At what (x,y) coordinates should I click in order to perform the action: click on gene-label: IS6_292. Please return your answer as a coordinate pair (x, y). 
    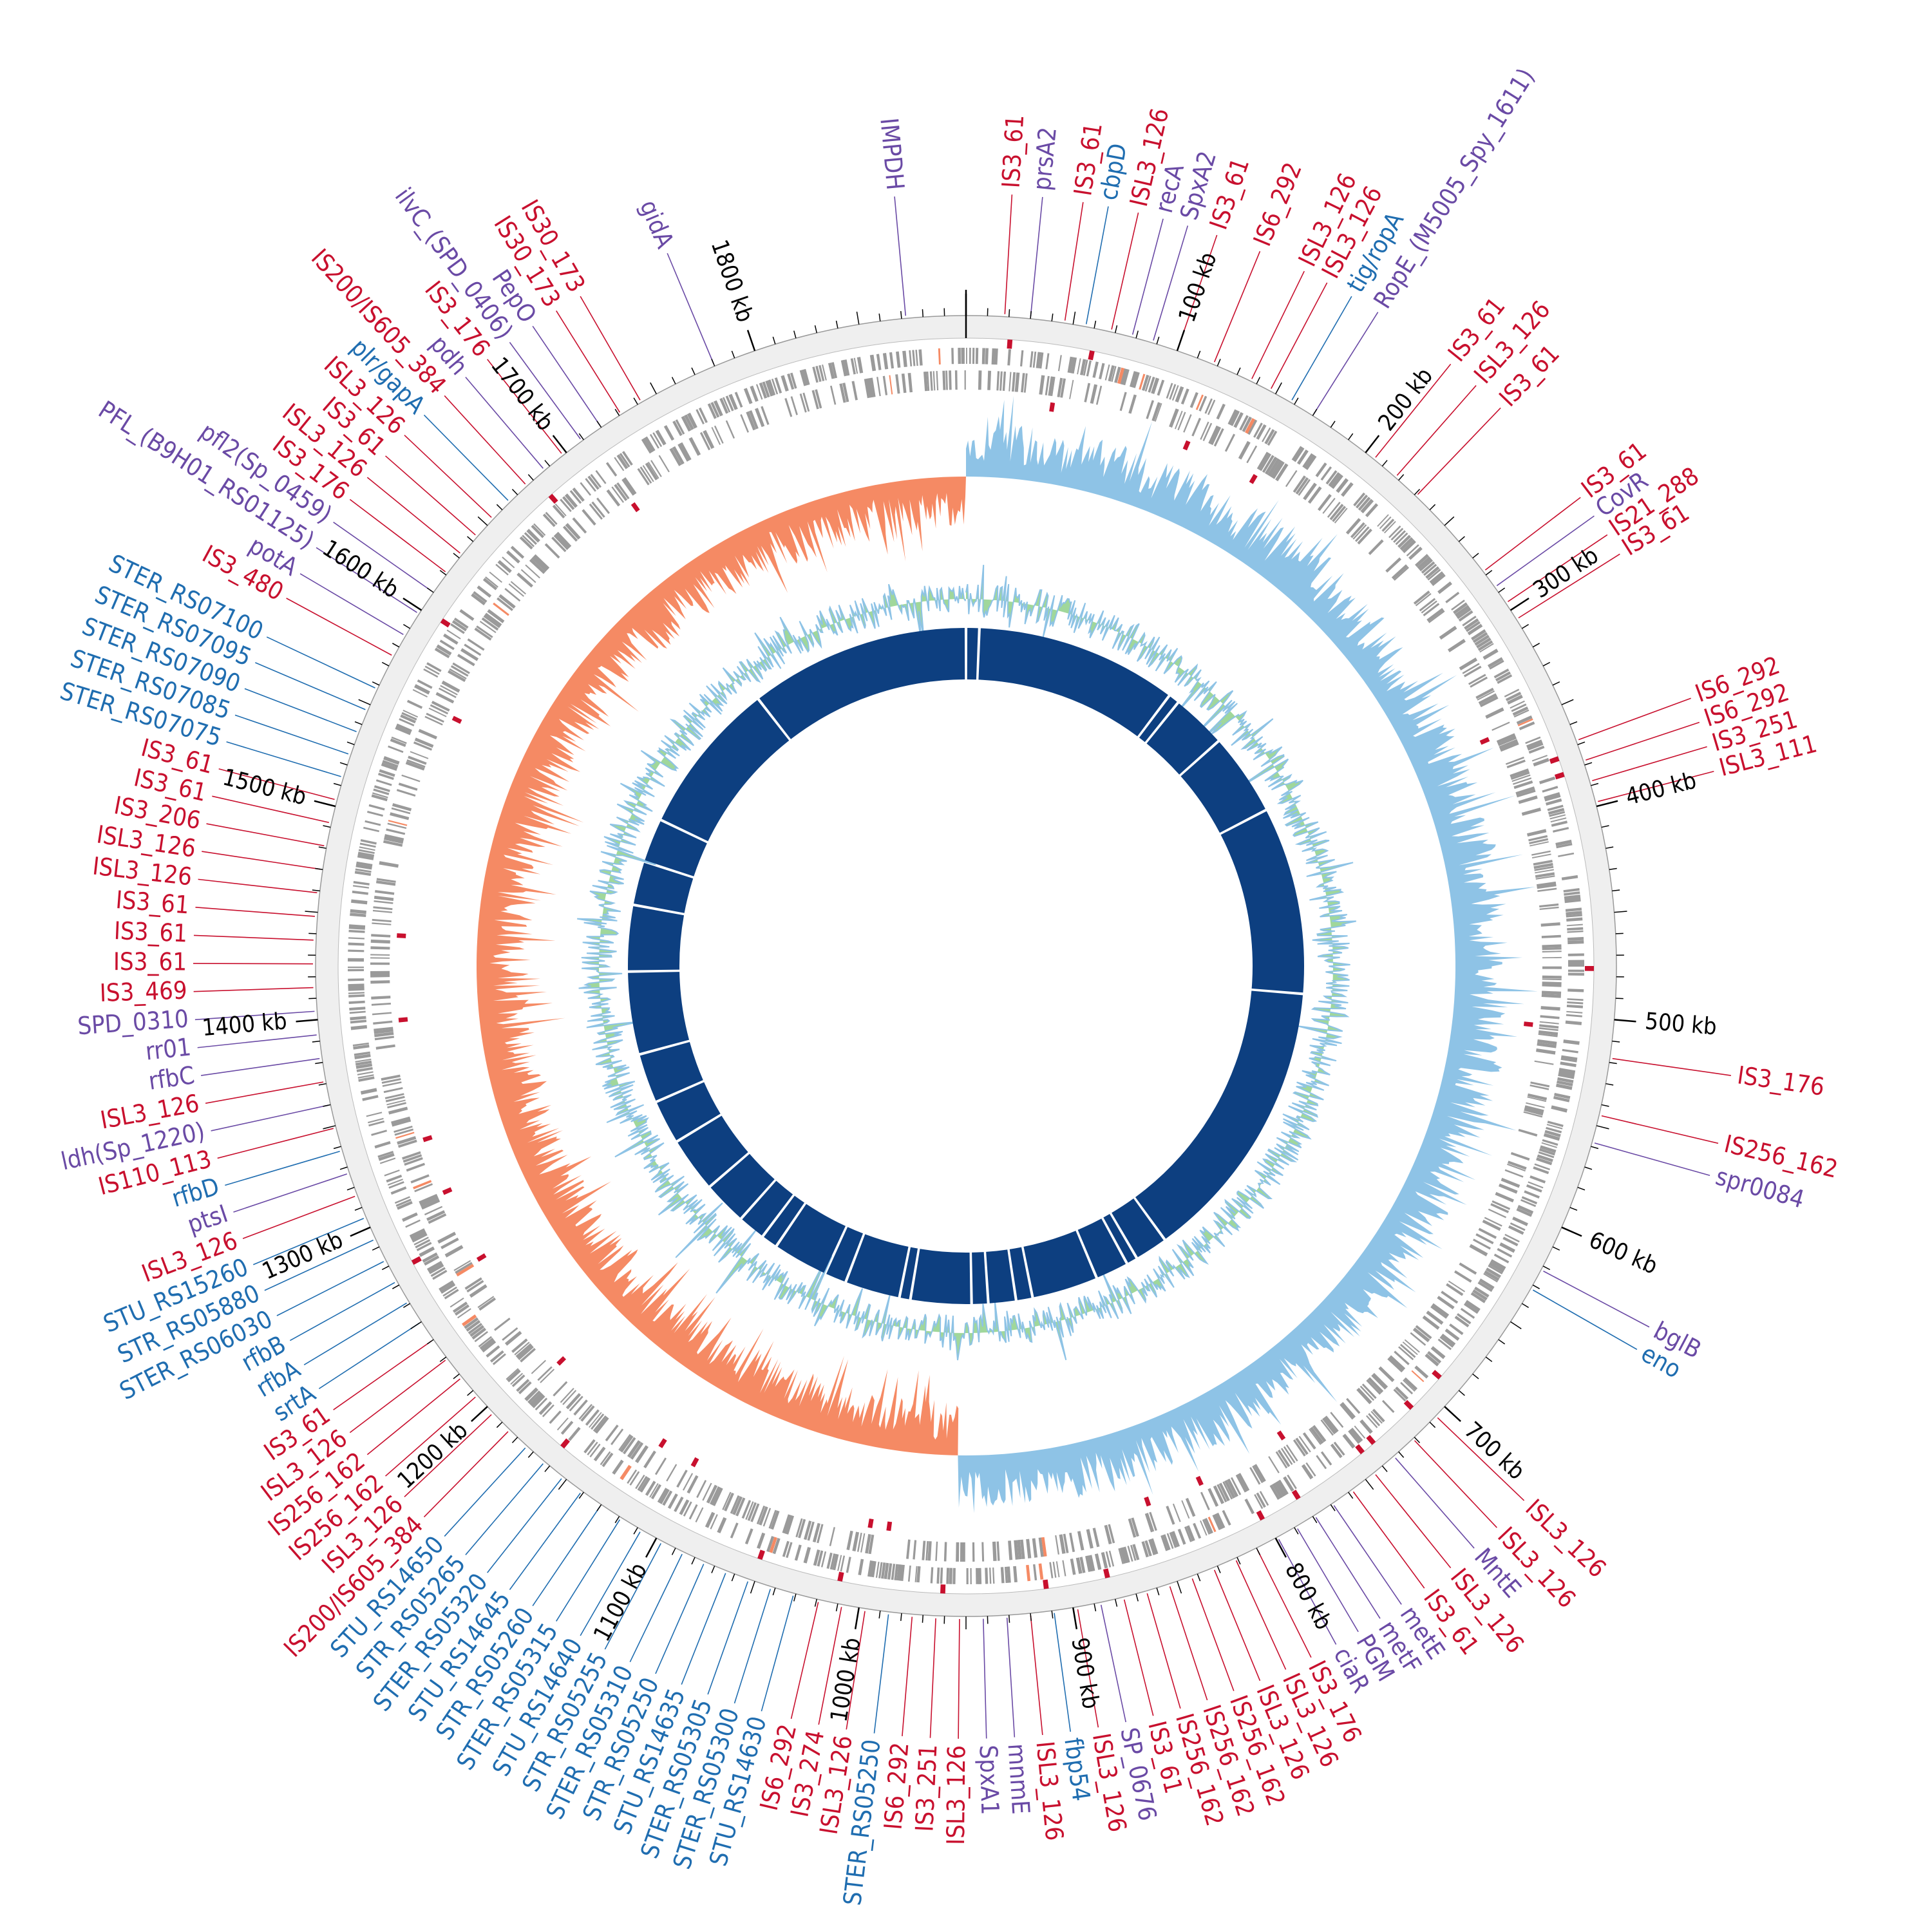
    Looking at the image, I should click on (1277, 204).